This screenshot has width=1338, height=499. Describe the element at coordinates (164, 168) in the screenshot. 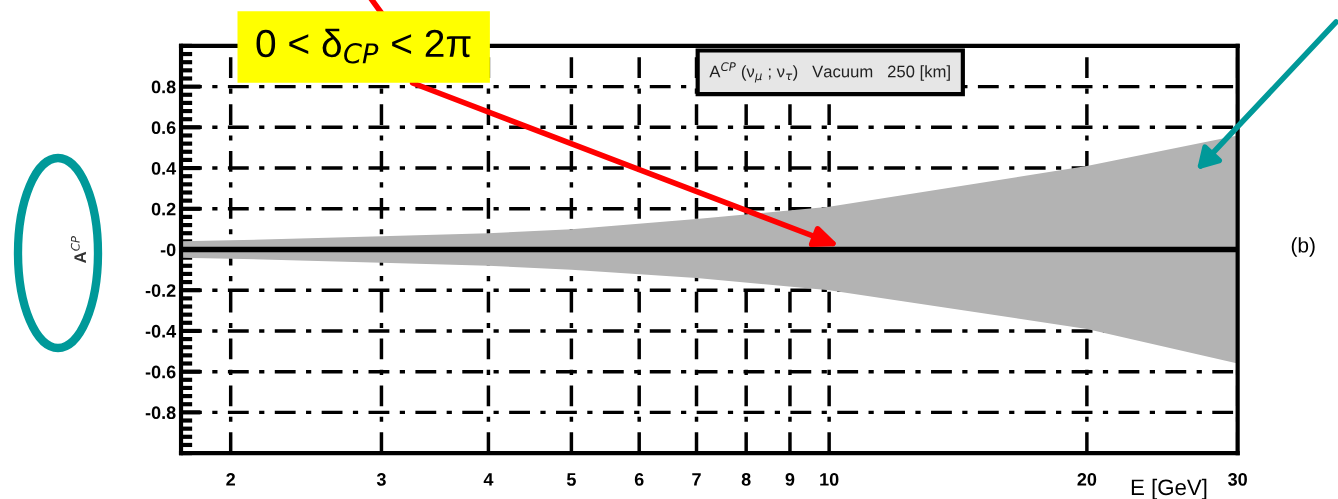

I see `y-tick-label: 0.4` at that location.